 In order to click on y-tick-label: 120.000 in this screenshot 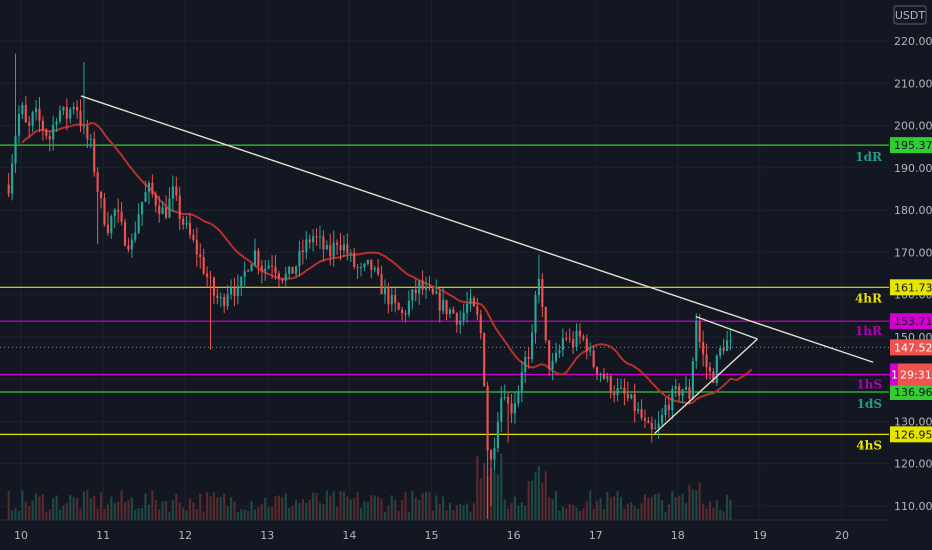, I will do `click(913, 464)`.